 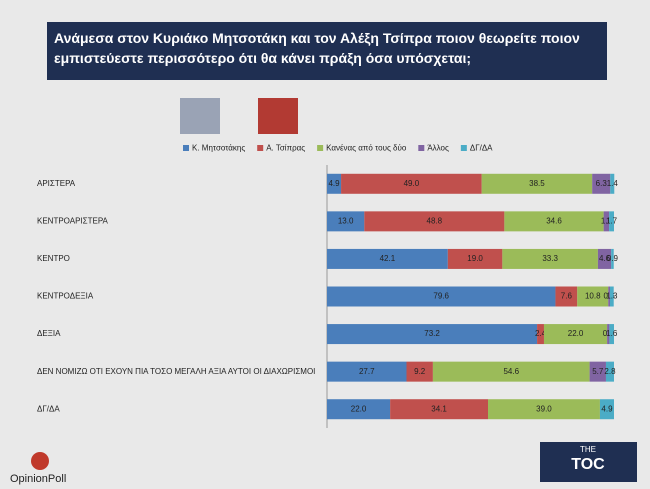 I want to click on value-label: 0.8, so click(x=609, y=333).